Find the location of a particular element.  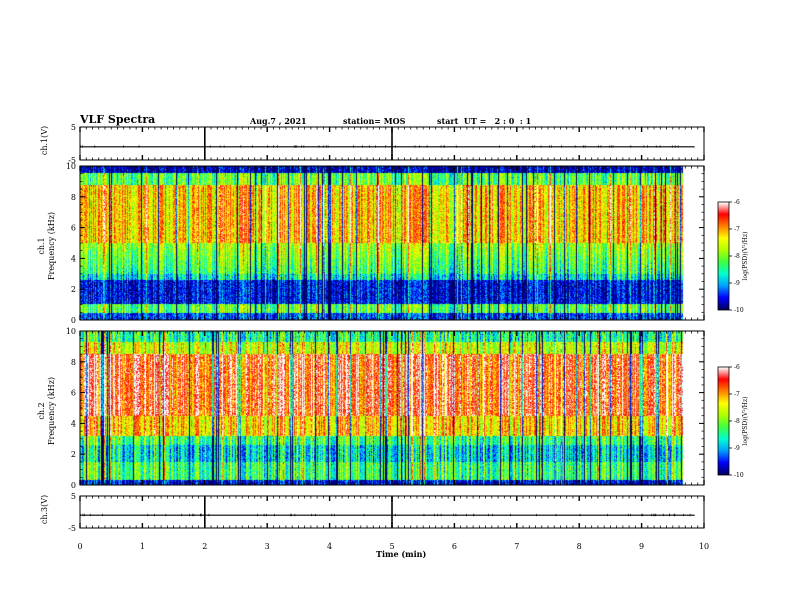

x-tick-label: 3 is located at coordinates (267, 546).